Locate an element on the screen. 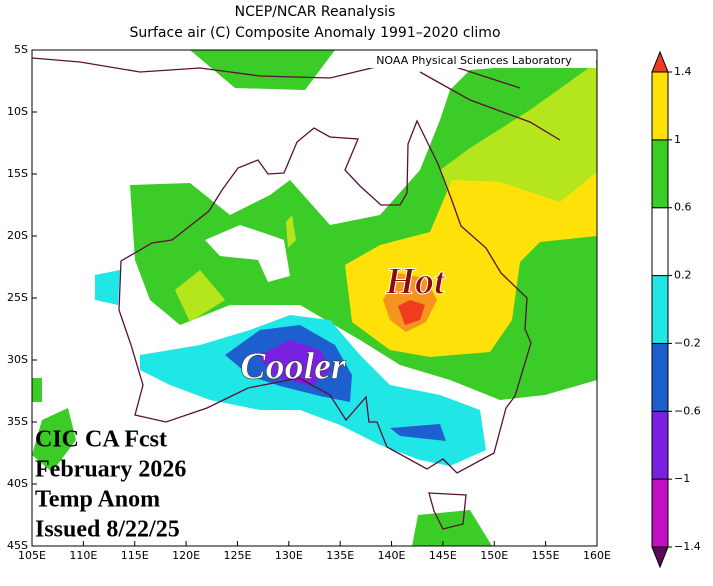  hot-label: Hot is located at coordinates (415, 282).